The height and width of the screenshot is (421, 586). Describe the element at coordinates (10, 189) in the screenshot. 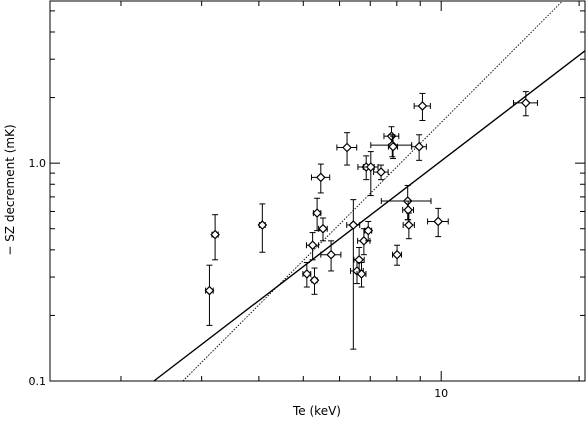

I see `y-axis-label: − SZ decrement (mK)` at that location.